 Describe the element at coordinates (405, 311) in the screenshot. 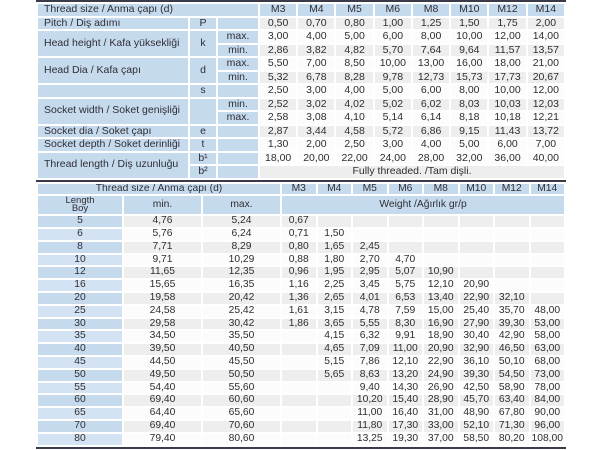

I see `weight-cell: 7,59` at that location.